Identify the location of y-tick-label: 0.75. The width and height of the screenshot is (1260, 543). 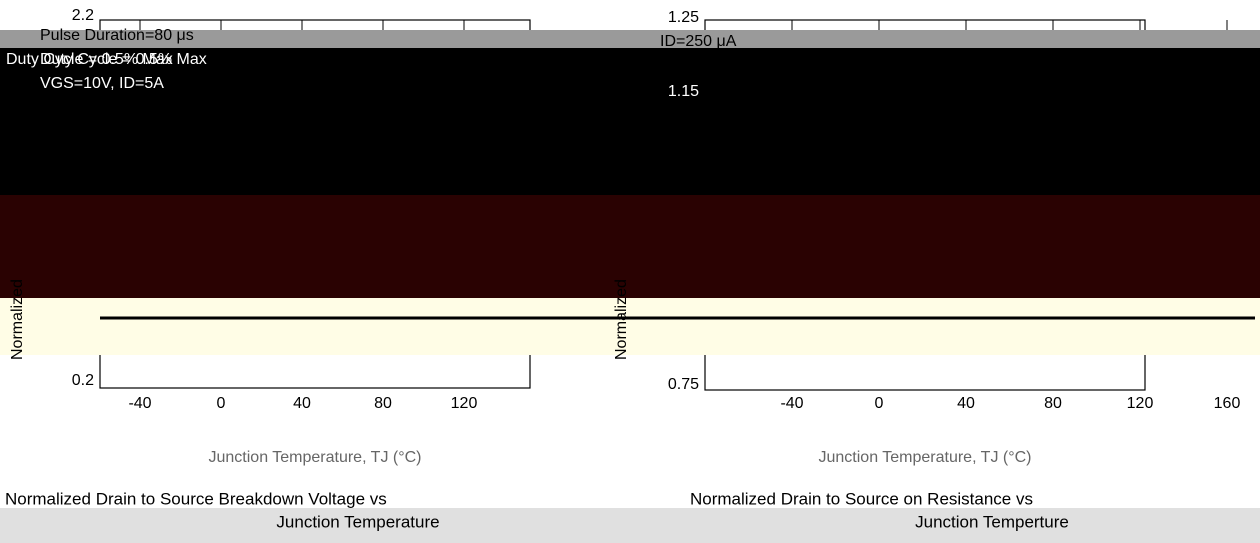
(683, 384).